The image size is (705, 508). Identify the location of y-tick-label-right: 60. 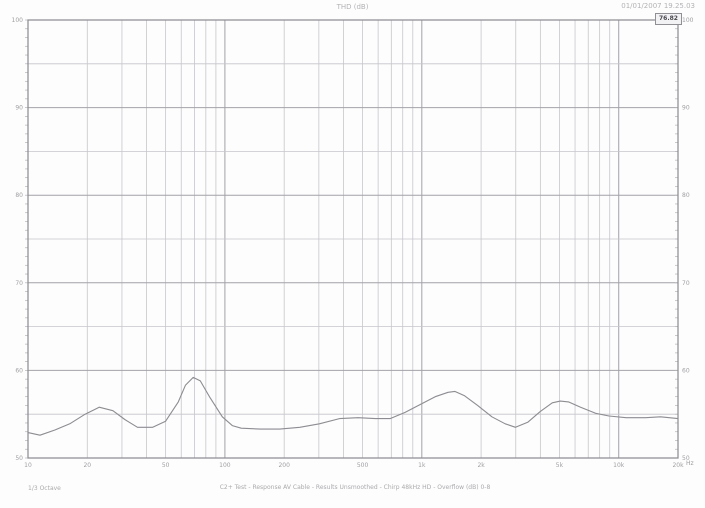
(686, 370).